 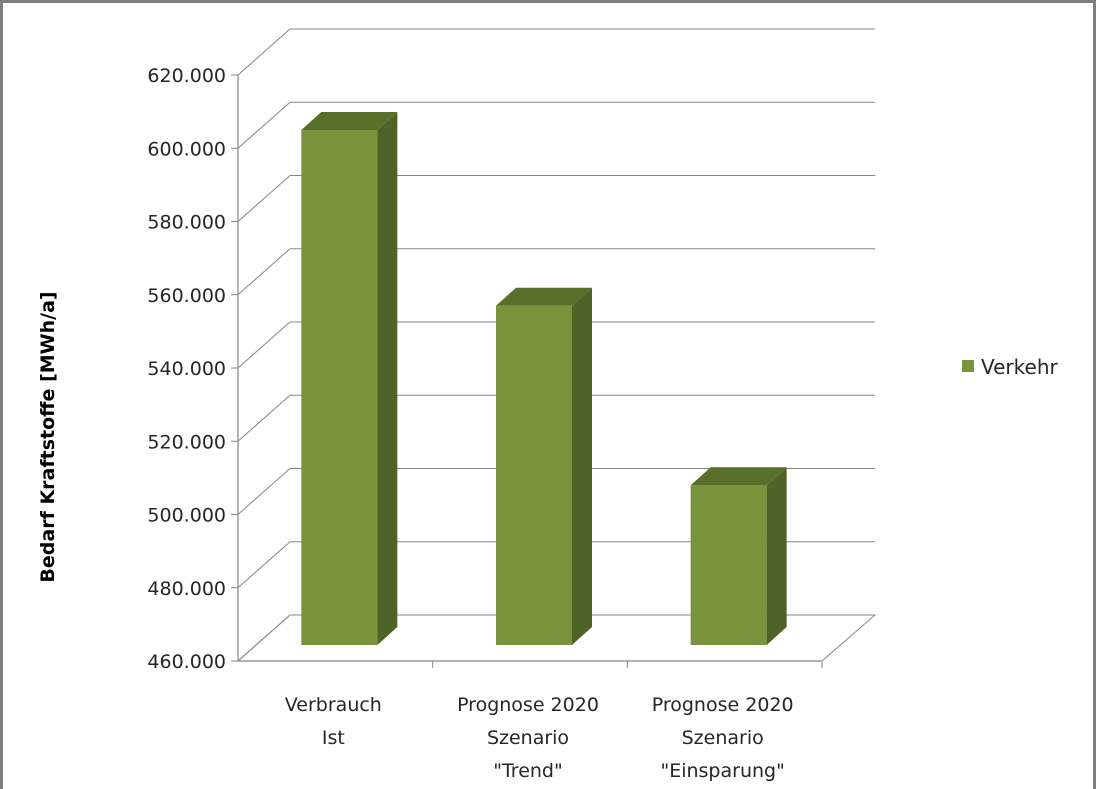 What do you see at coordinates (48, 436) in the screenshot?
I see `y-axis-title: Bedarf Kraftstoffe [MWh/a]` at bounding box center [48, 436].